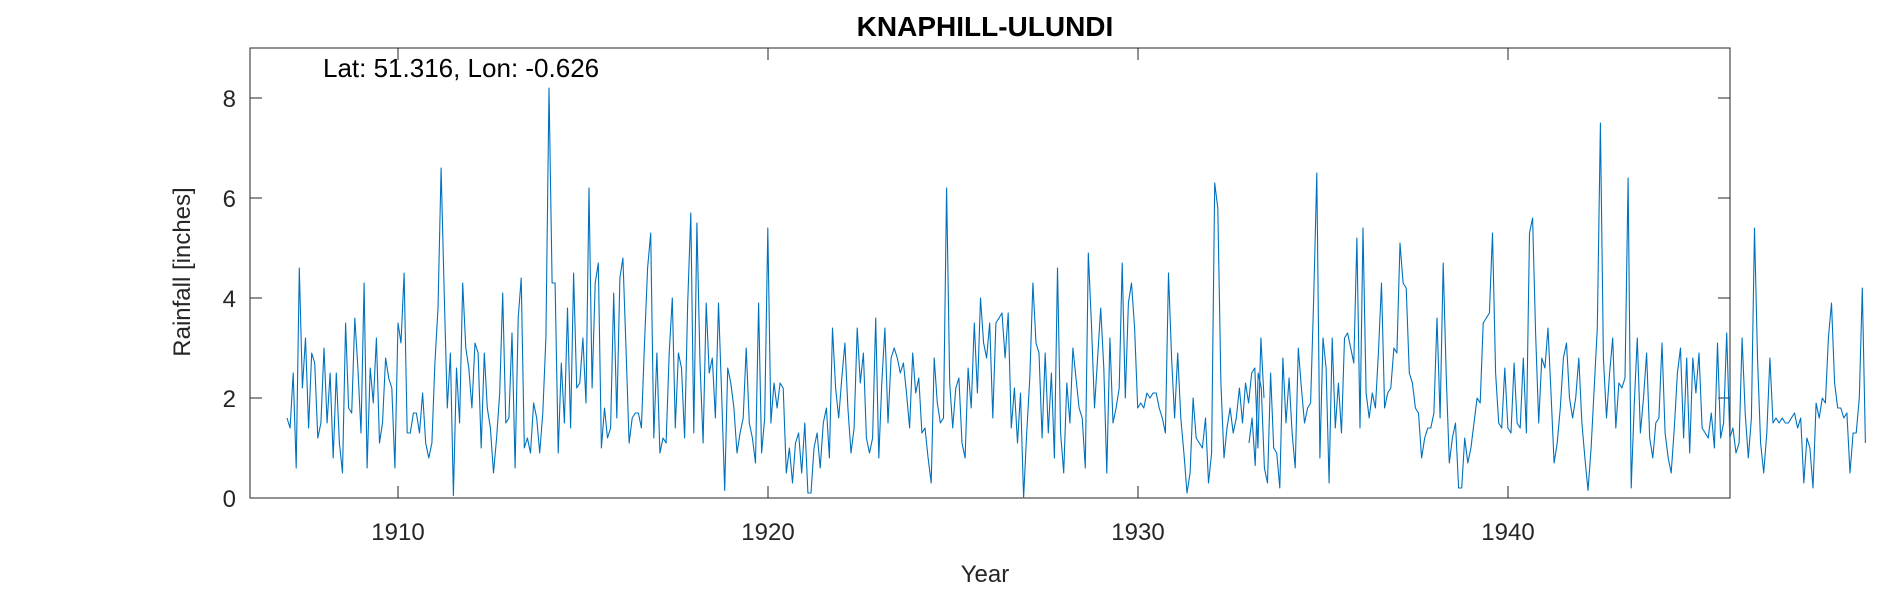  What do you see at coordinates (182, 271) in the screenshot?
I see `y-axis-label: Rainfall [inches]` at bounding box center [182, 271].